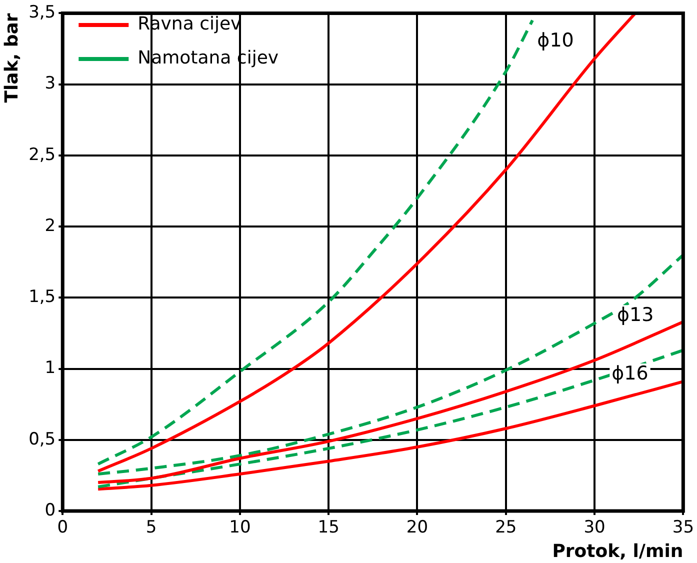  What do you see at coordinates (50, 510) in the screenshot?
I see `y-tick-label: 0` at bounding box center [50, 510].